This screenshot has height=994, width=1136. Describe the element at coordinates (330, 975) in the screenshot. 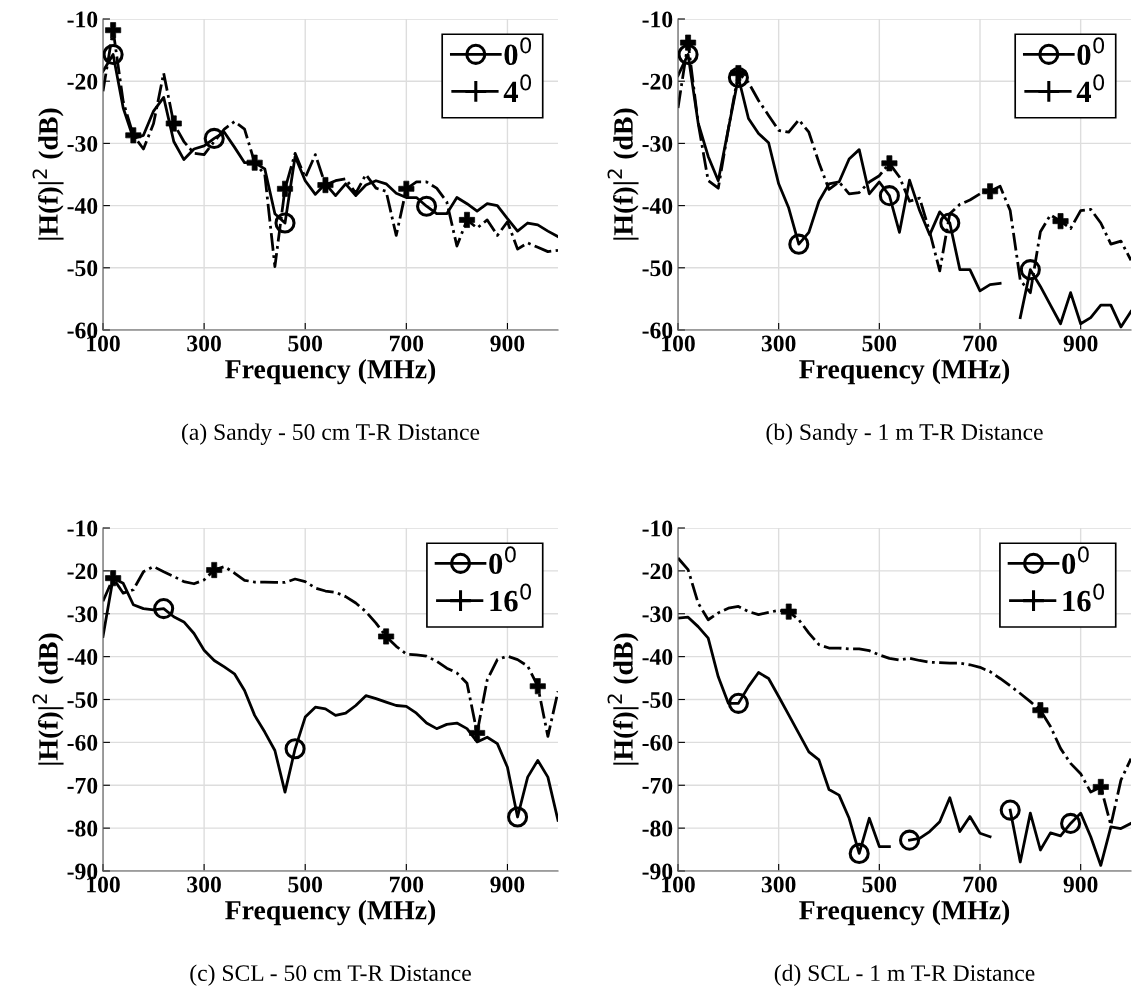

I see `text: (c) SCL - 50 cm T-R Distance` at that location.